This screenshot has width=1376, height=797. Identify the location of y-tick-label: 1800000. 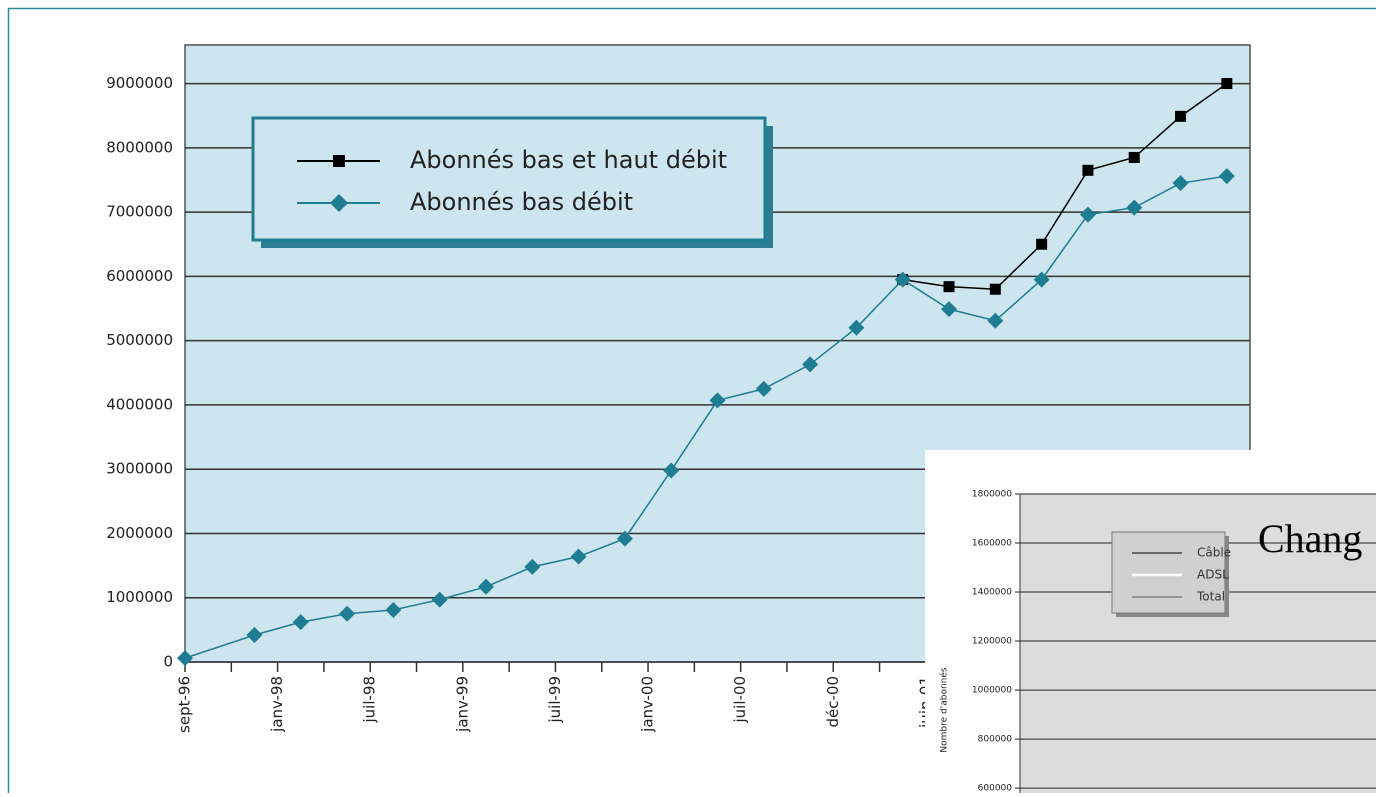
(992, 495).